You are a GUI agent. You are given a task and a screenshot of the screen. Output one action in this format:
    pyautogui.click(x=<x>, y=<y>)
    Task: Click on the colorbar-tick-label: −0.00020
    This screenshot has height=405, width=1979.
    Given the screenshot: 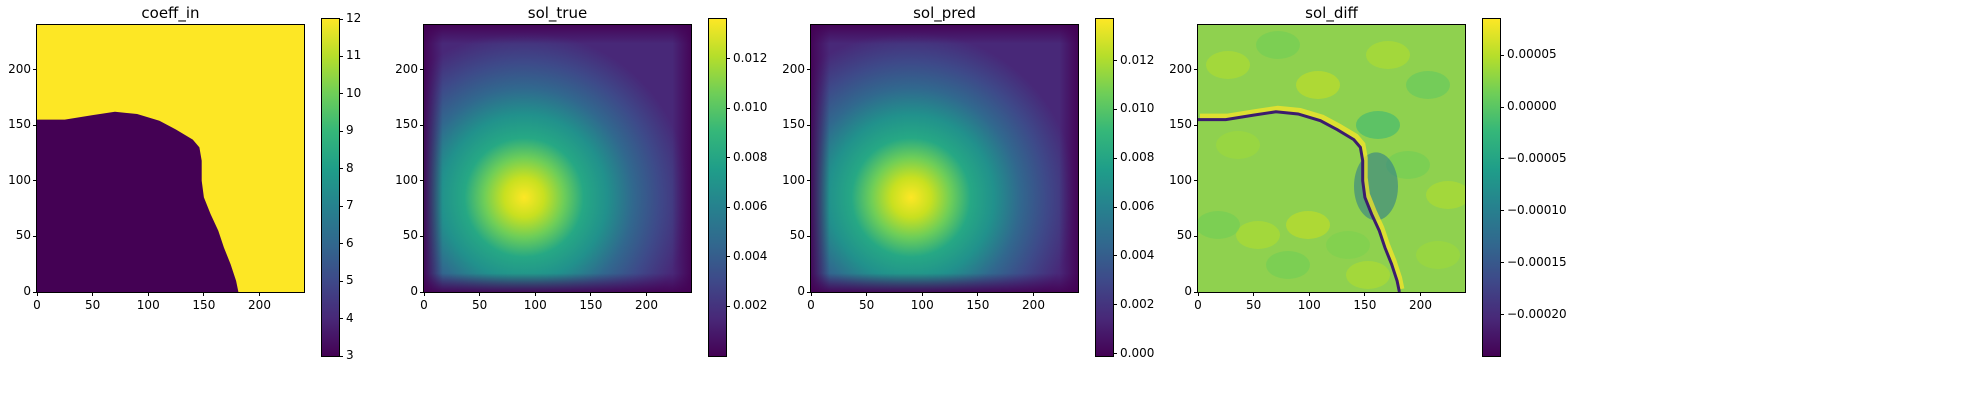 What is the action you would take?
    pyautogui.click(x=1537, y=313)
    